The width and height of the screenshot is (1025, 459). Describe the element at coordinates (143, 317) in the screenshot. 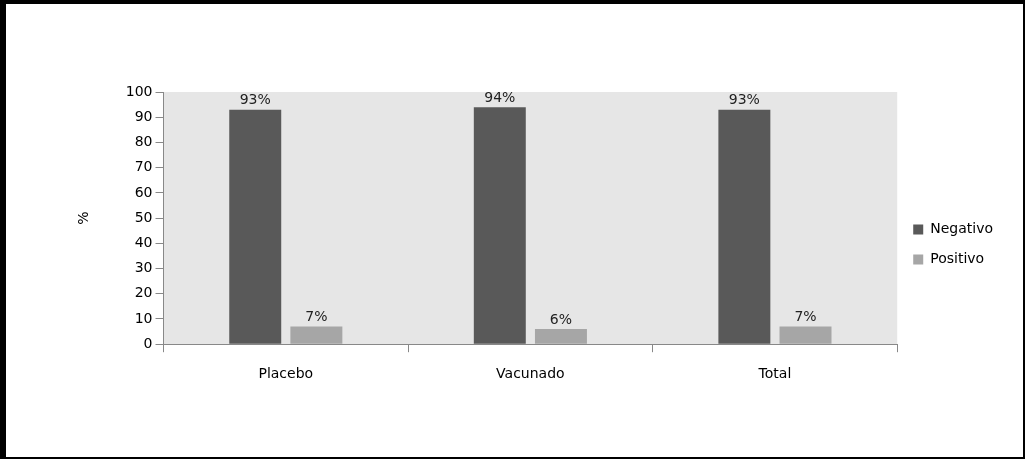

I see `y-tick-label: 10` at that location.